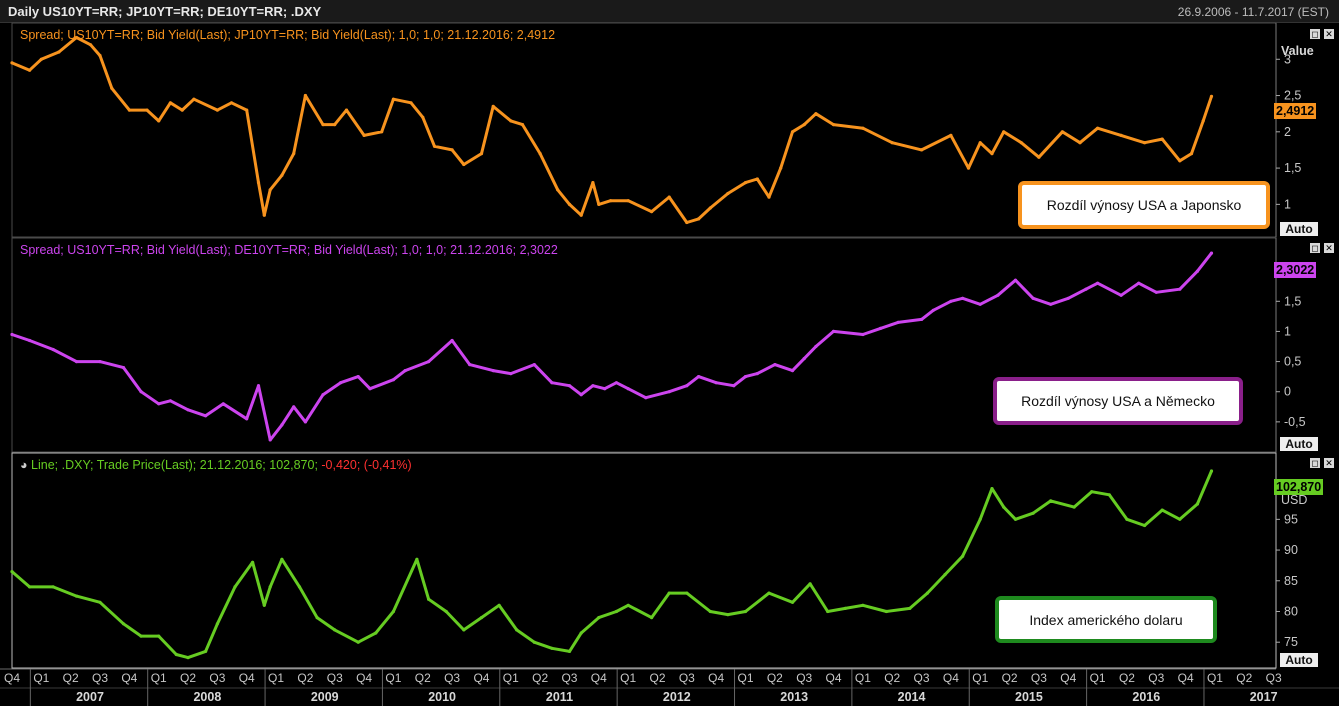 This screenshot has width=1339, height=706. Describe the element at coordinates (863, 678) in the screenshot. I see `x-quarter-label-29: Q1` at that location.